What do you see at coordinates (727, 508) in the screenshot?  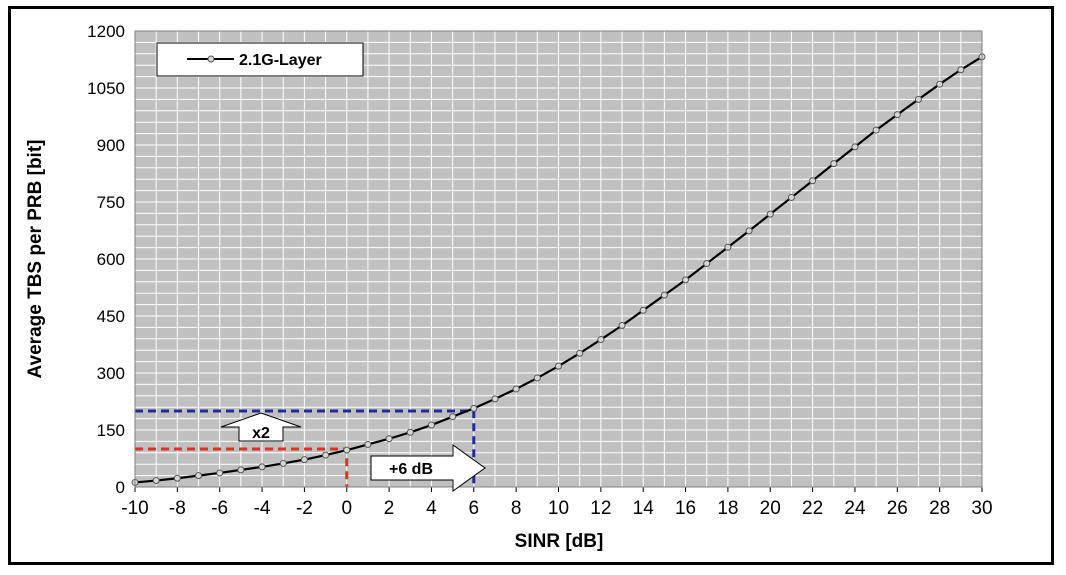 I see `x-tick-label: 18` at bounding box center [727, 508].